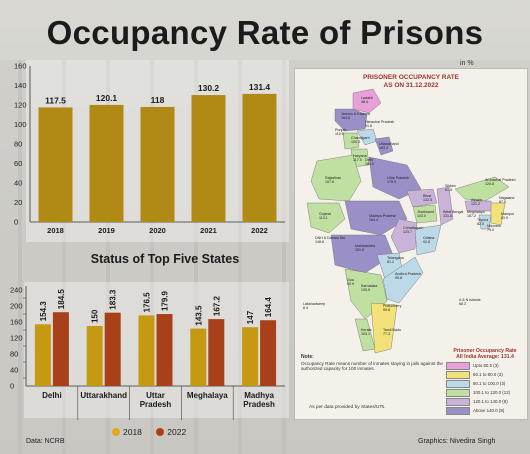  I want to click on map-state-label: A & N Islands 68.3, so click(470, 302).